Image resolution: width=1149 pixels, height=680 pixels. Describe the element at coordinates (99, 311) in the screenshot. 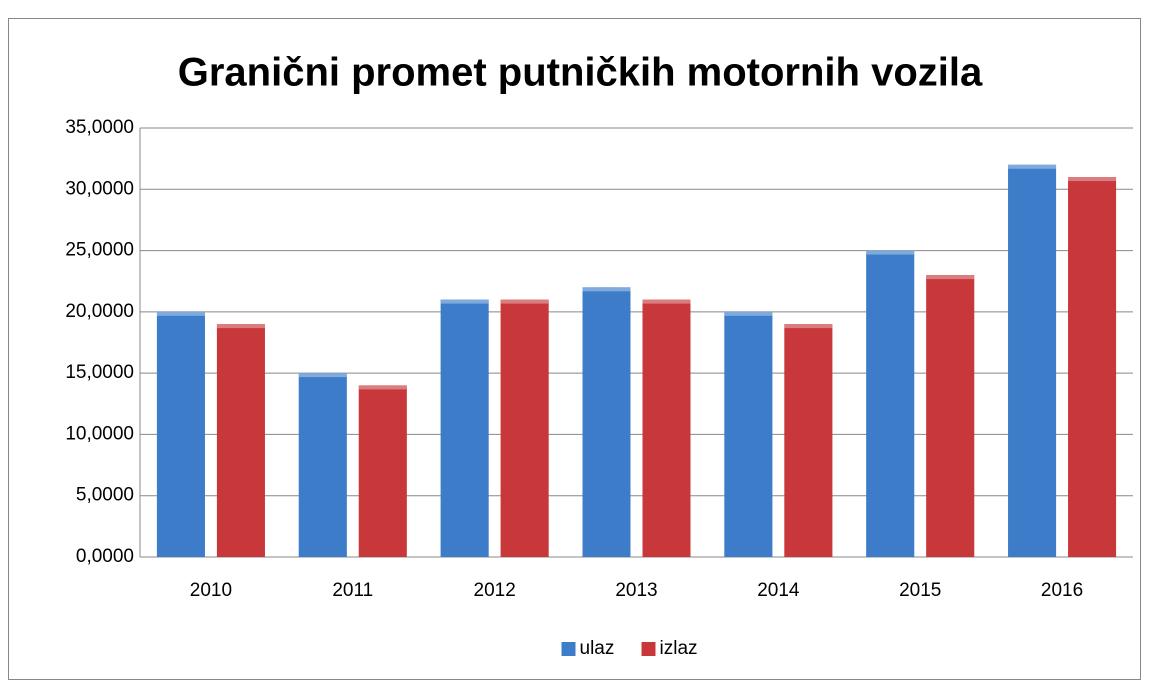

I see `y-tick-label: 20,0000` at that location.